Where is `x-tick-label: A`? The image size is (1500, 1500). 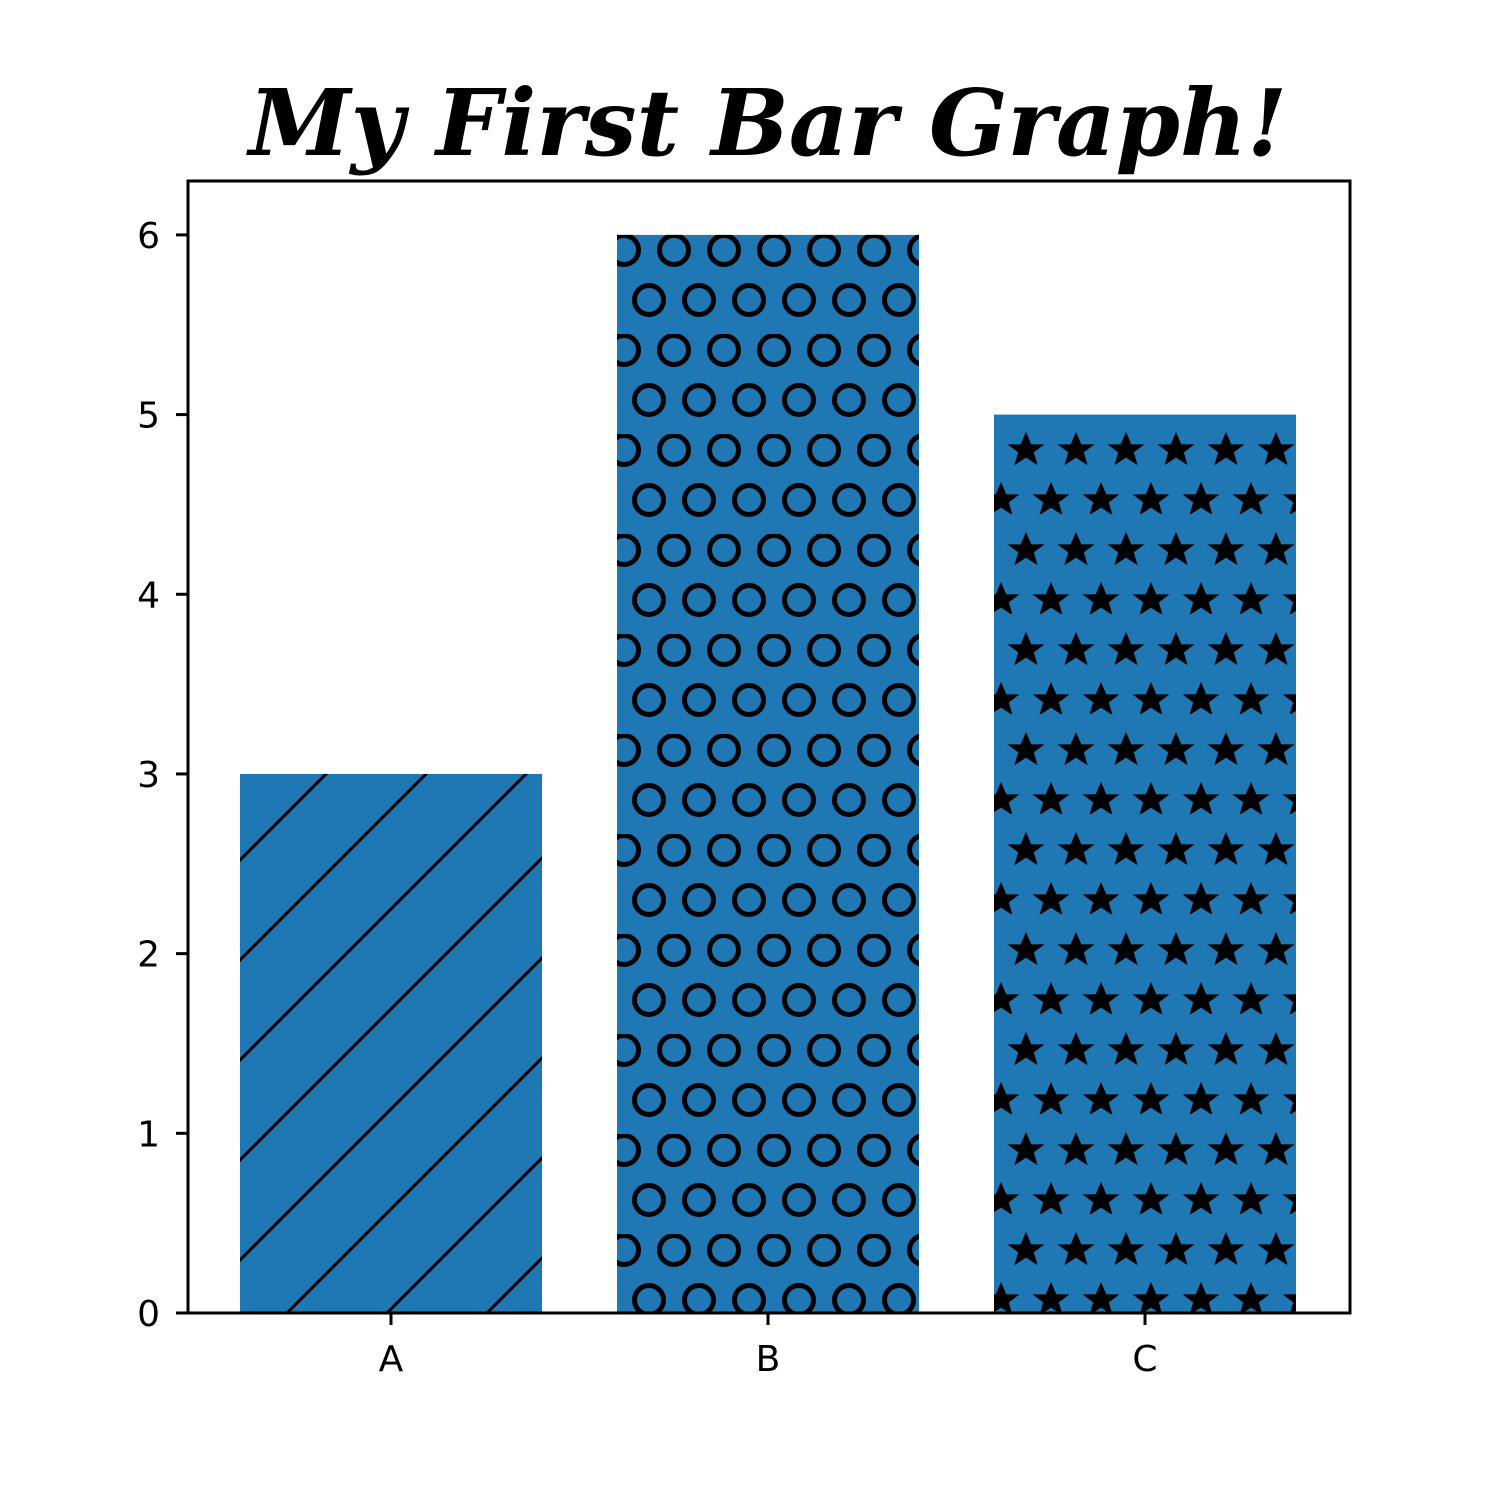 x-tick-label: A is located at coordinates (391, 1359).